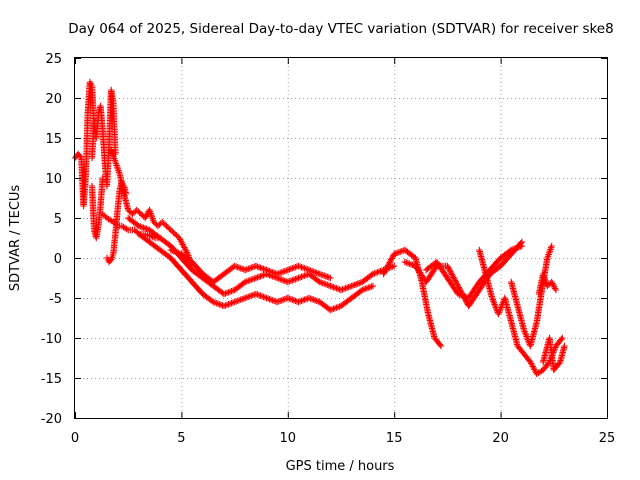  What do you see at coordinates (53, 139) in the screenshot?
I see `y-tick-label: 15` at bounding box center [53, 139].